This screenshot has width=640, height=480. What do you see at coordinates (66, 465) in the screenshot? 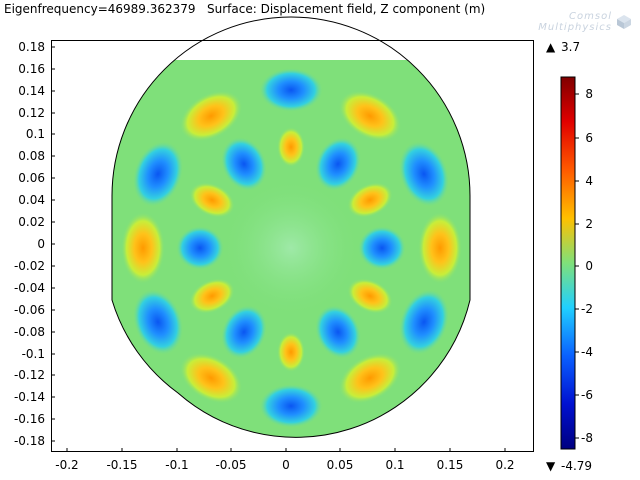
I see `x-tick-label: -0.2` at bounding box center [66, 465].